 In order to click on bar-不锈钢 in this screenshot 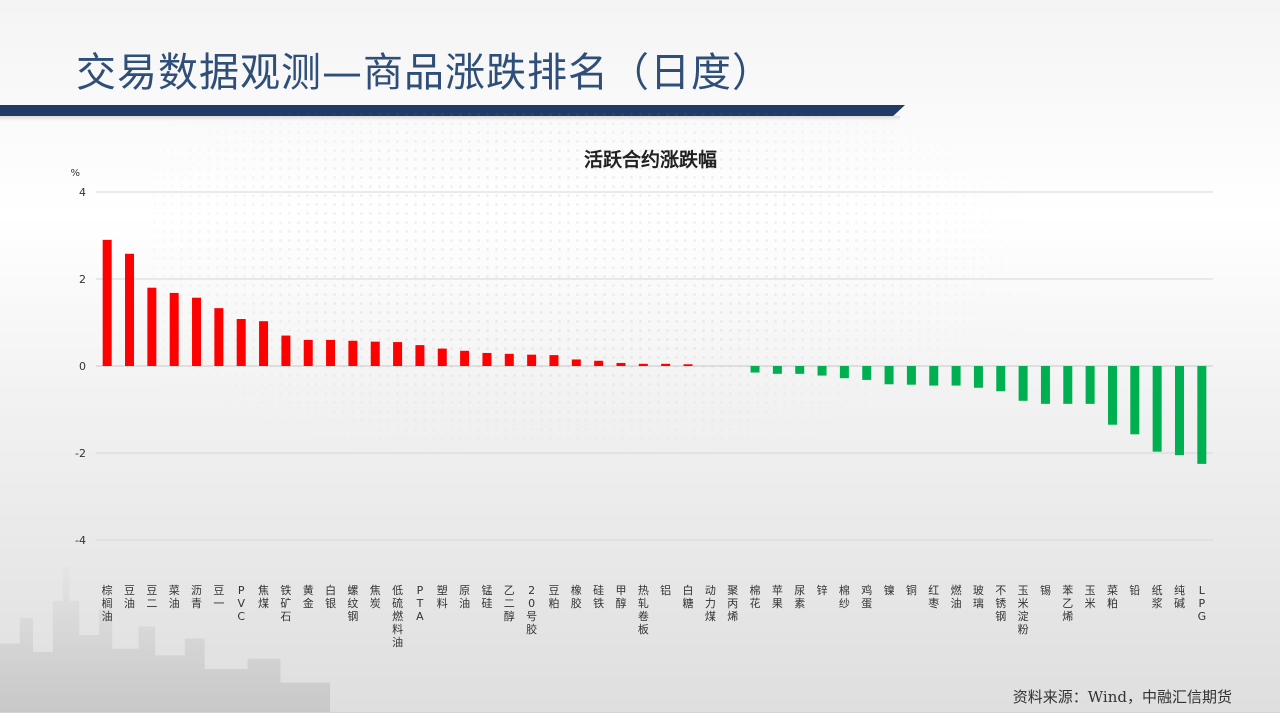, I will do `click(1001, 379)`.